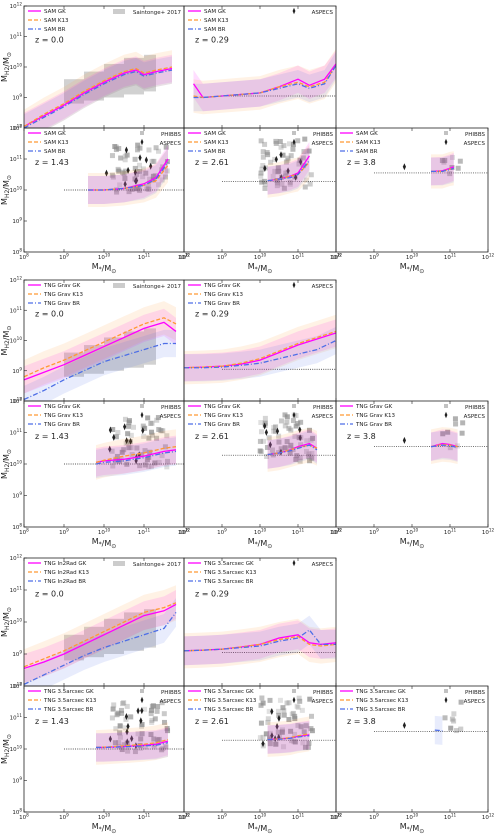 Image resolution: width=495 pixels, height=837 pixels. Describe the element at coordinates (52, 162) in the screenshot. I see `z-label: z = 1.43` at that location.